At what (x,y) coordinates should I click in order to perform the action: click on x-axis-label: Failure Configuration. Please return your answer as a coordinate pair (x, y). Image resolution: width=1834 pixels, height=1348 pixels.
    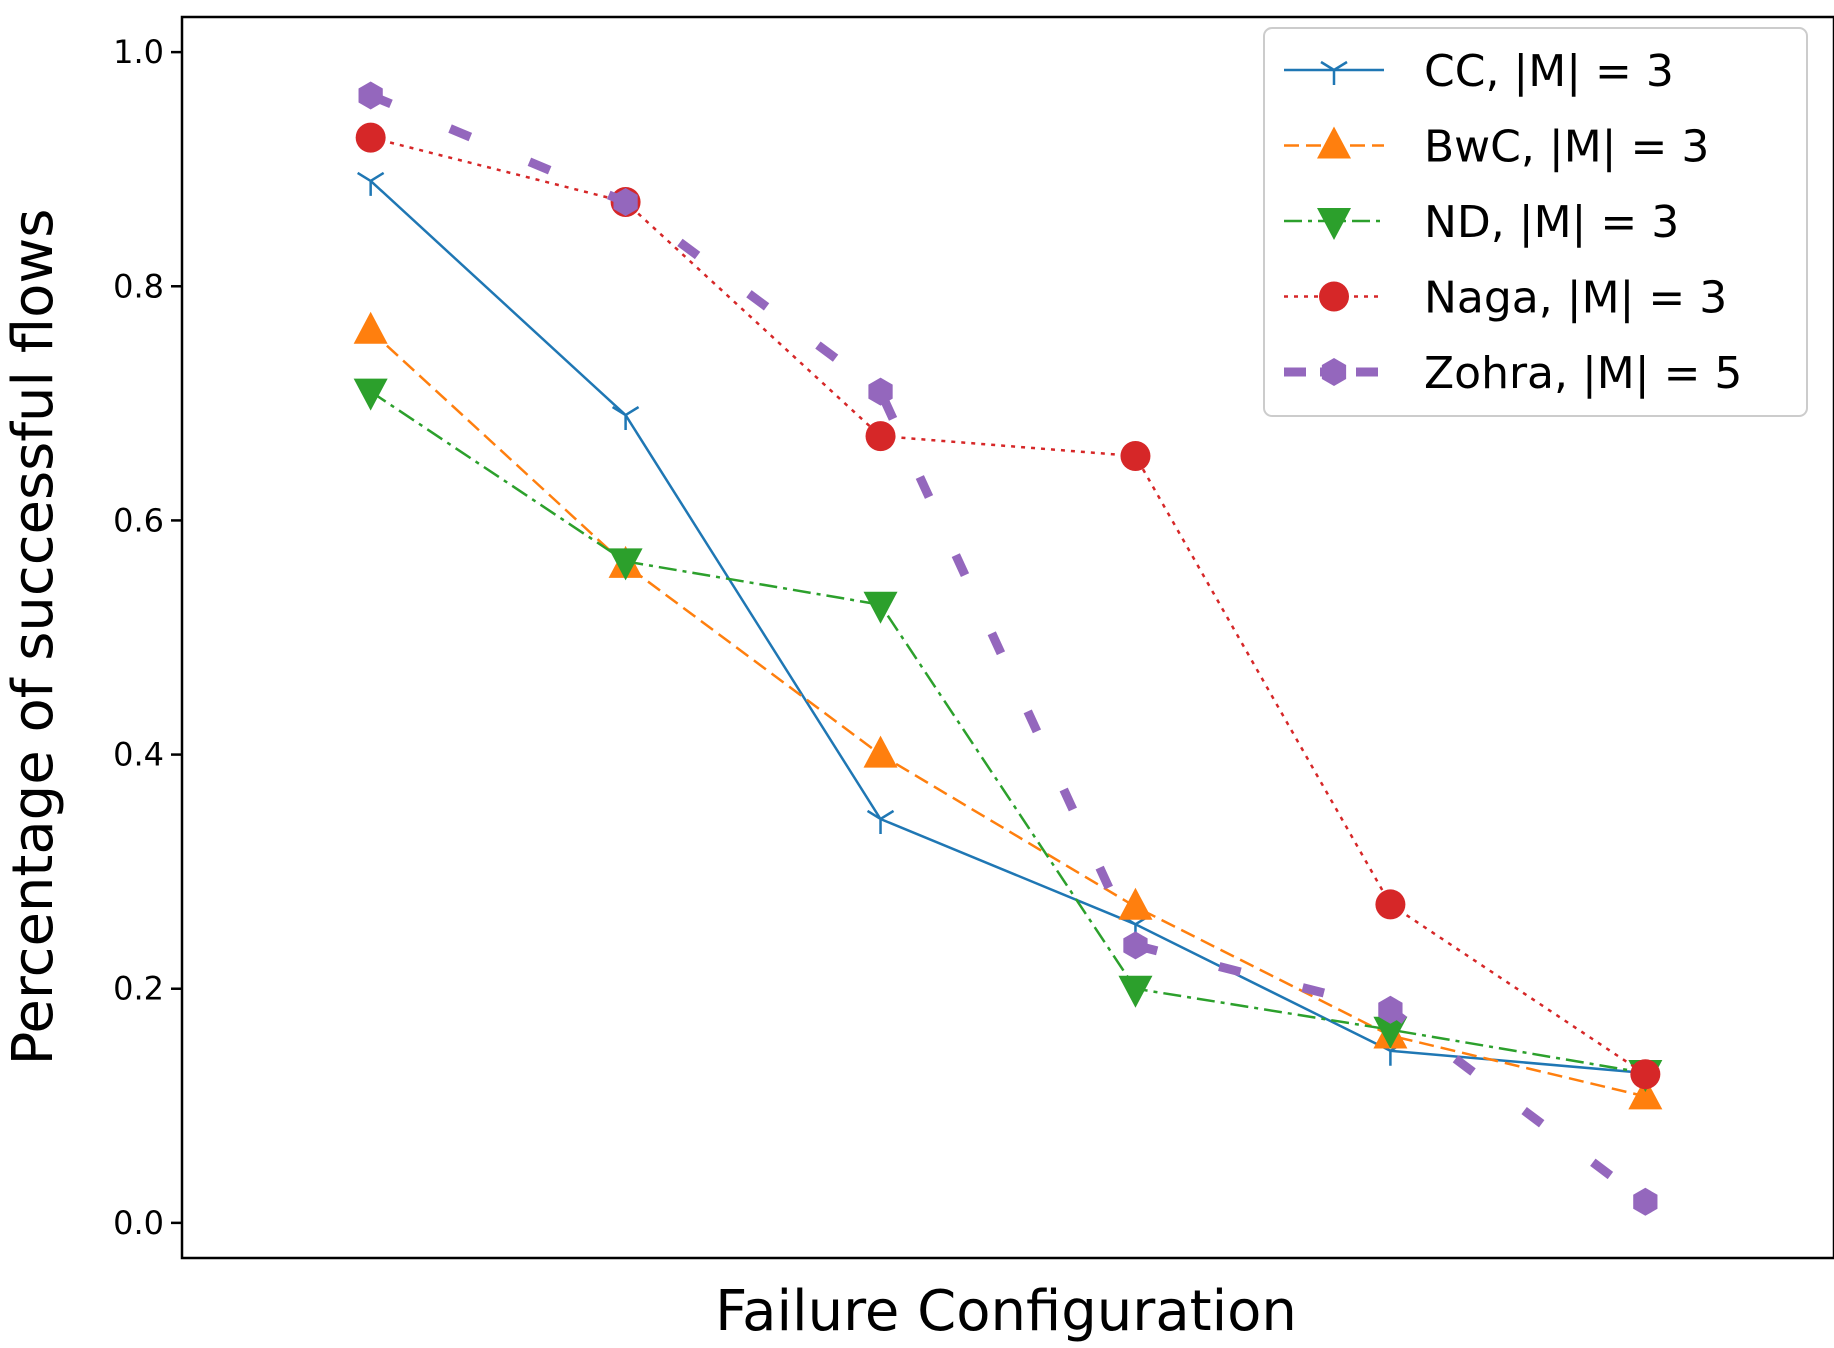
    Looking at the image, I should click on (1006, 1311).